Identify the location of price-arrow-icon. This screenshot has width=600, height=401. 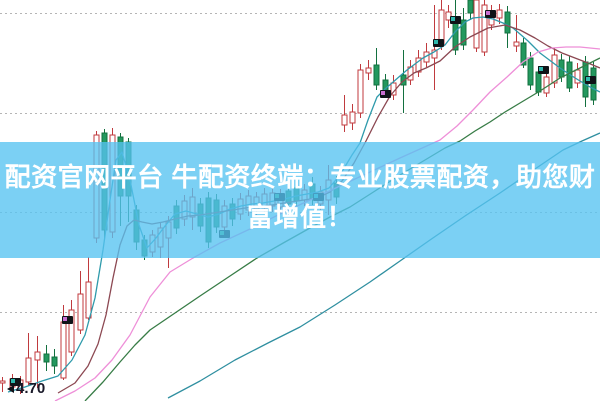
(10, 388).